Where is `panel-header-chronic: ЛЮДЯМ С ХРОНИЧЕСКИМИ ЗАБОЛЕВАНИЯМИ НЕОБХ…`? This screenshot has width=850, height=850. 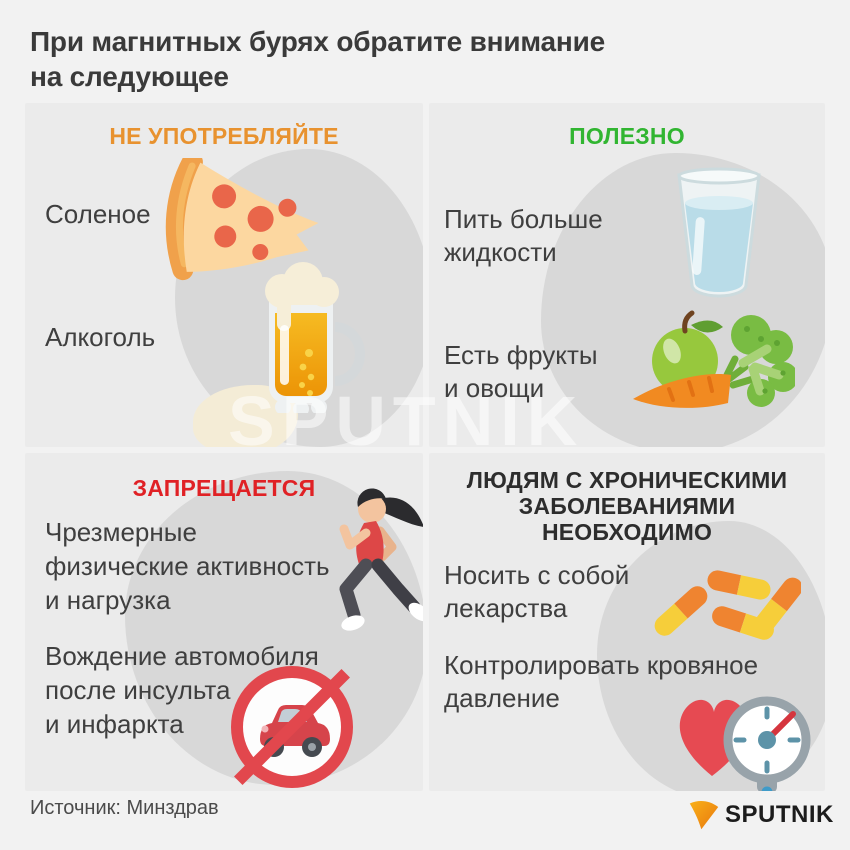
panel-header-chronic: ЛЮДЯМ С ХРОНИЧЕСКИМИ ЗАБОЛЕВАНИЯМИ НЕОБХ… is located at coordinates (627, 506).